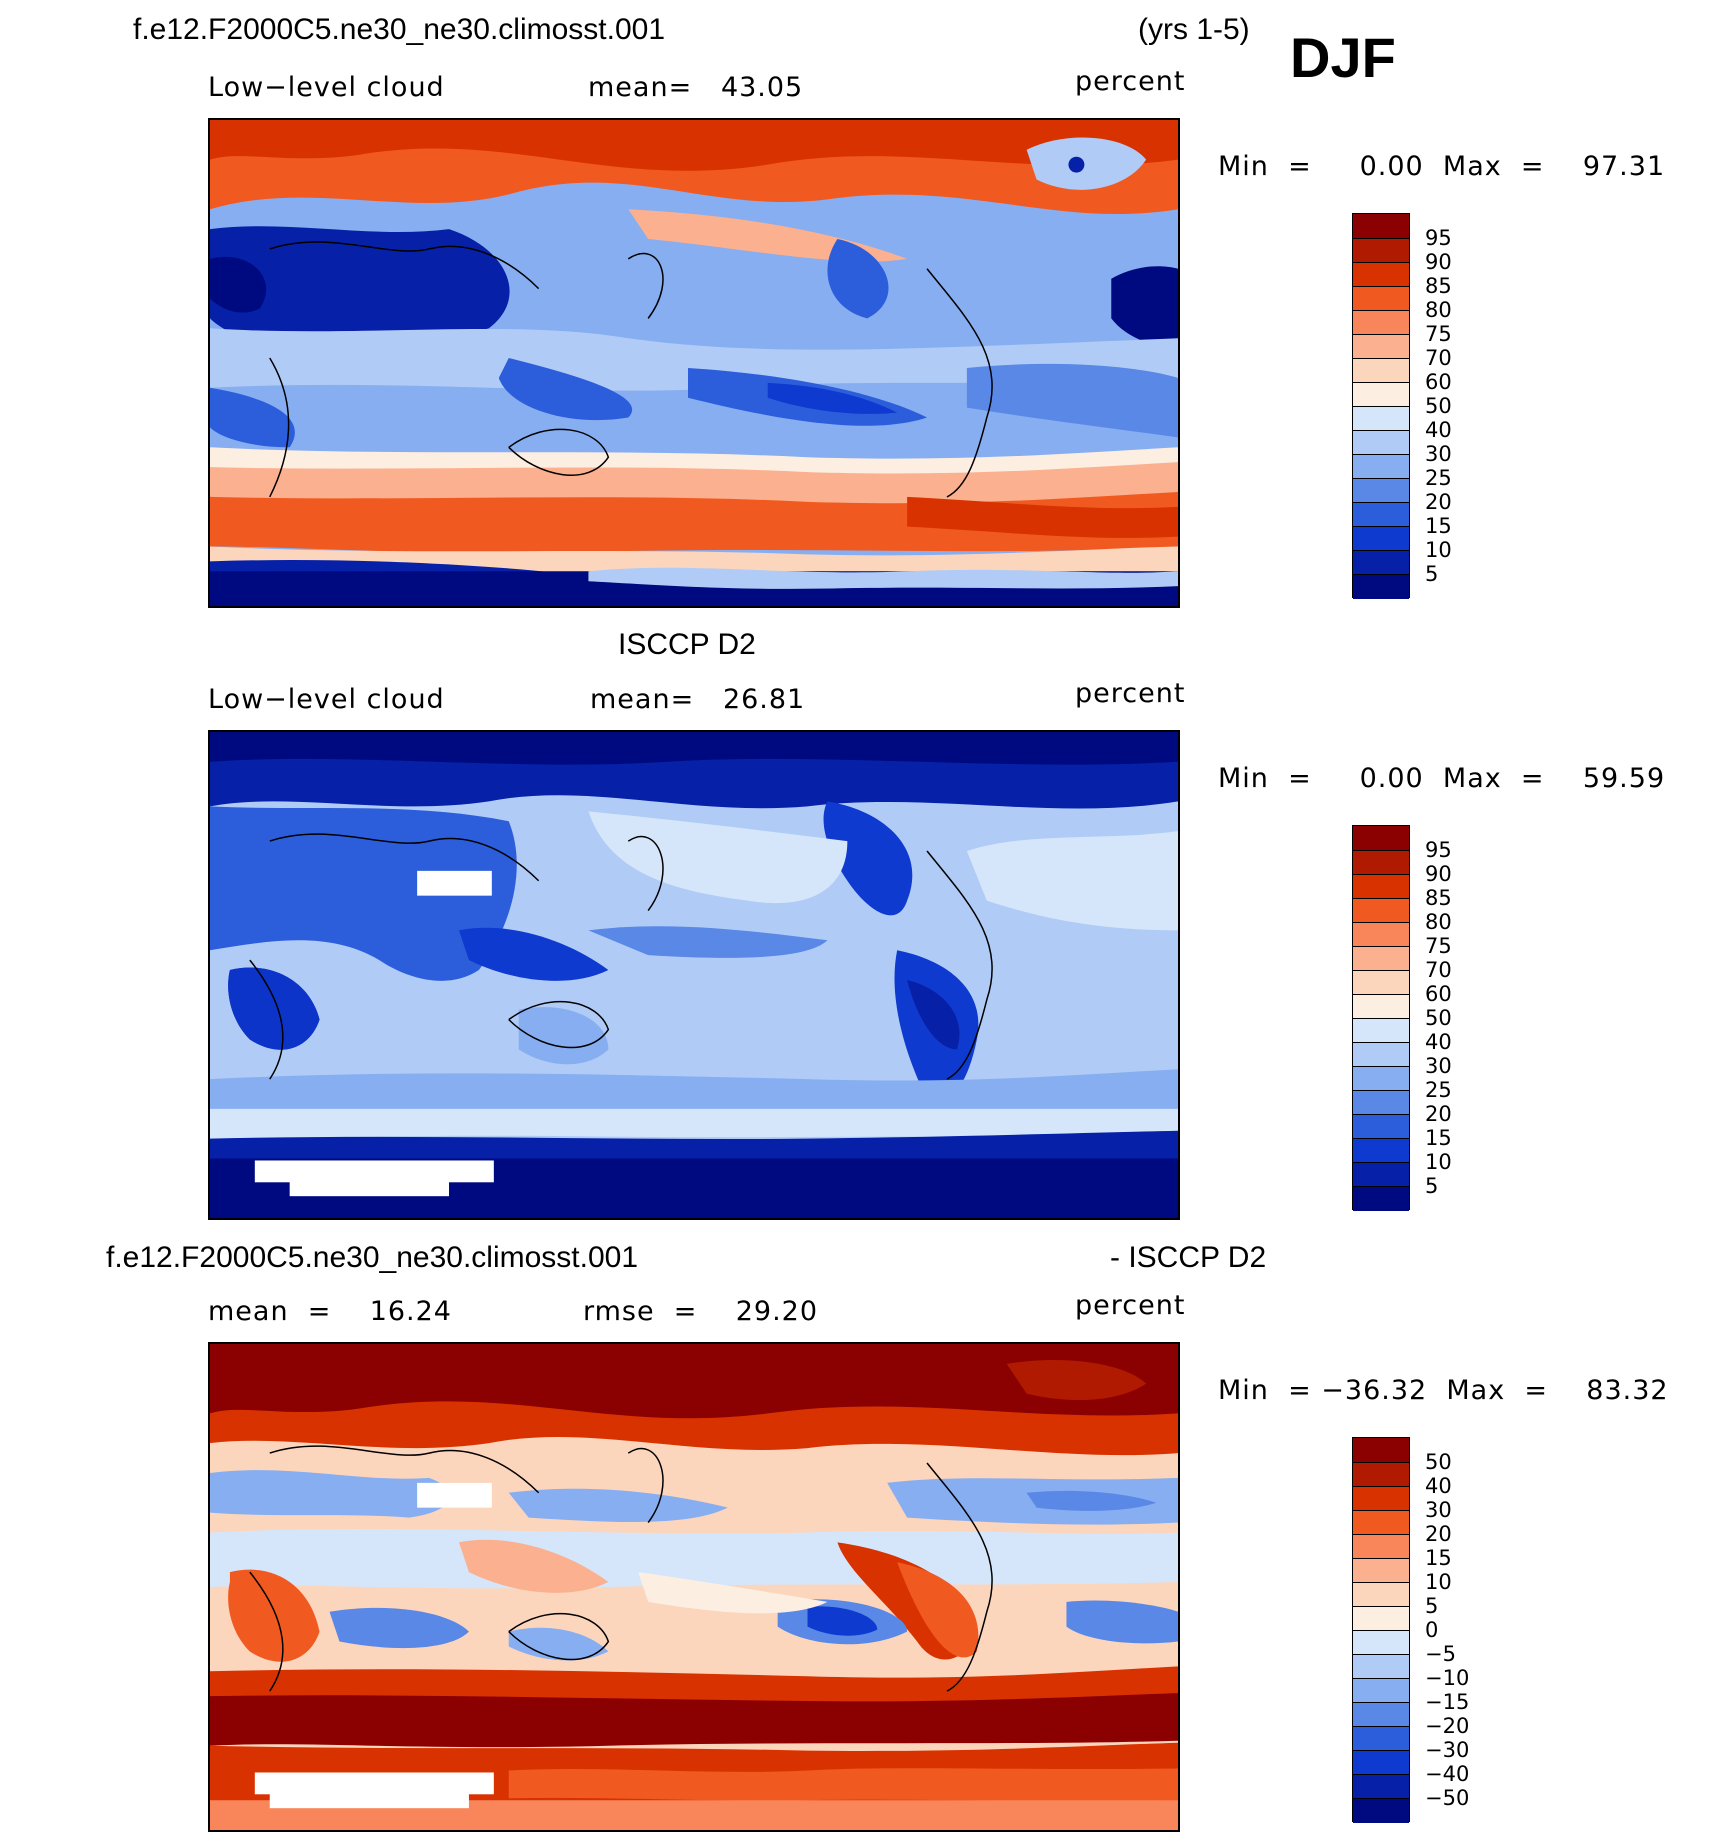 This screenshot has height=1841, width=1710. Describe the element at coordinates (1130, 693) in the screenshot. I see `panel2-units-label: percent` at that location.